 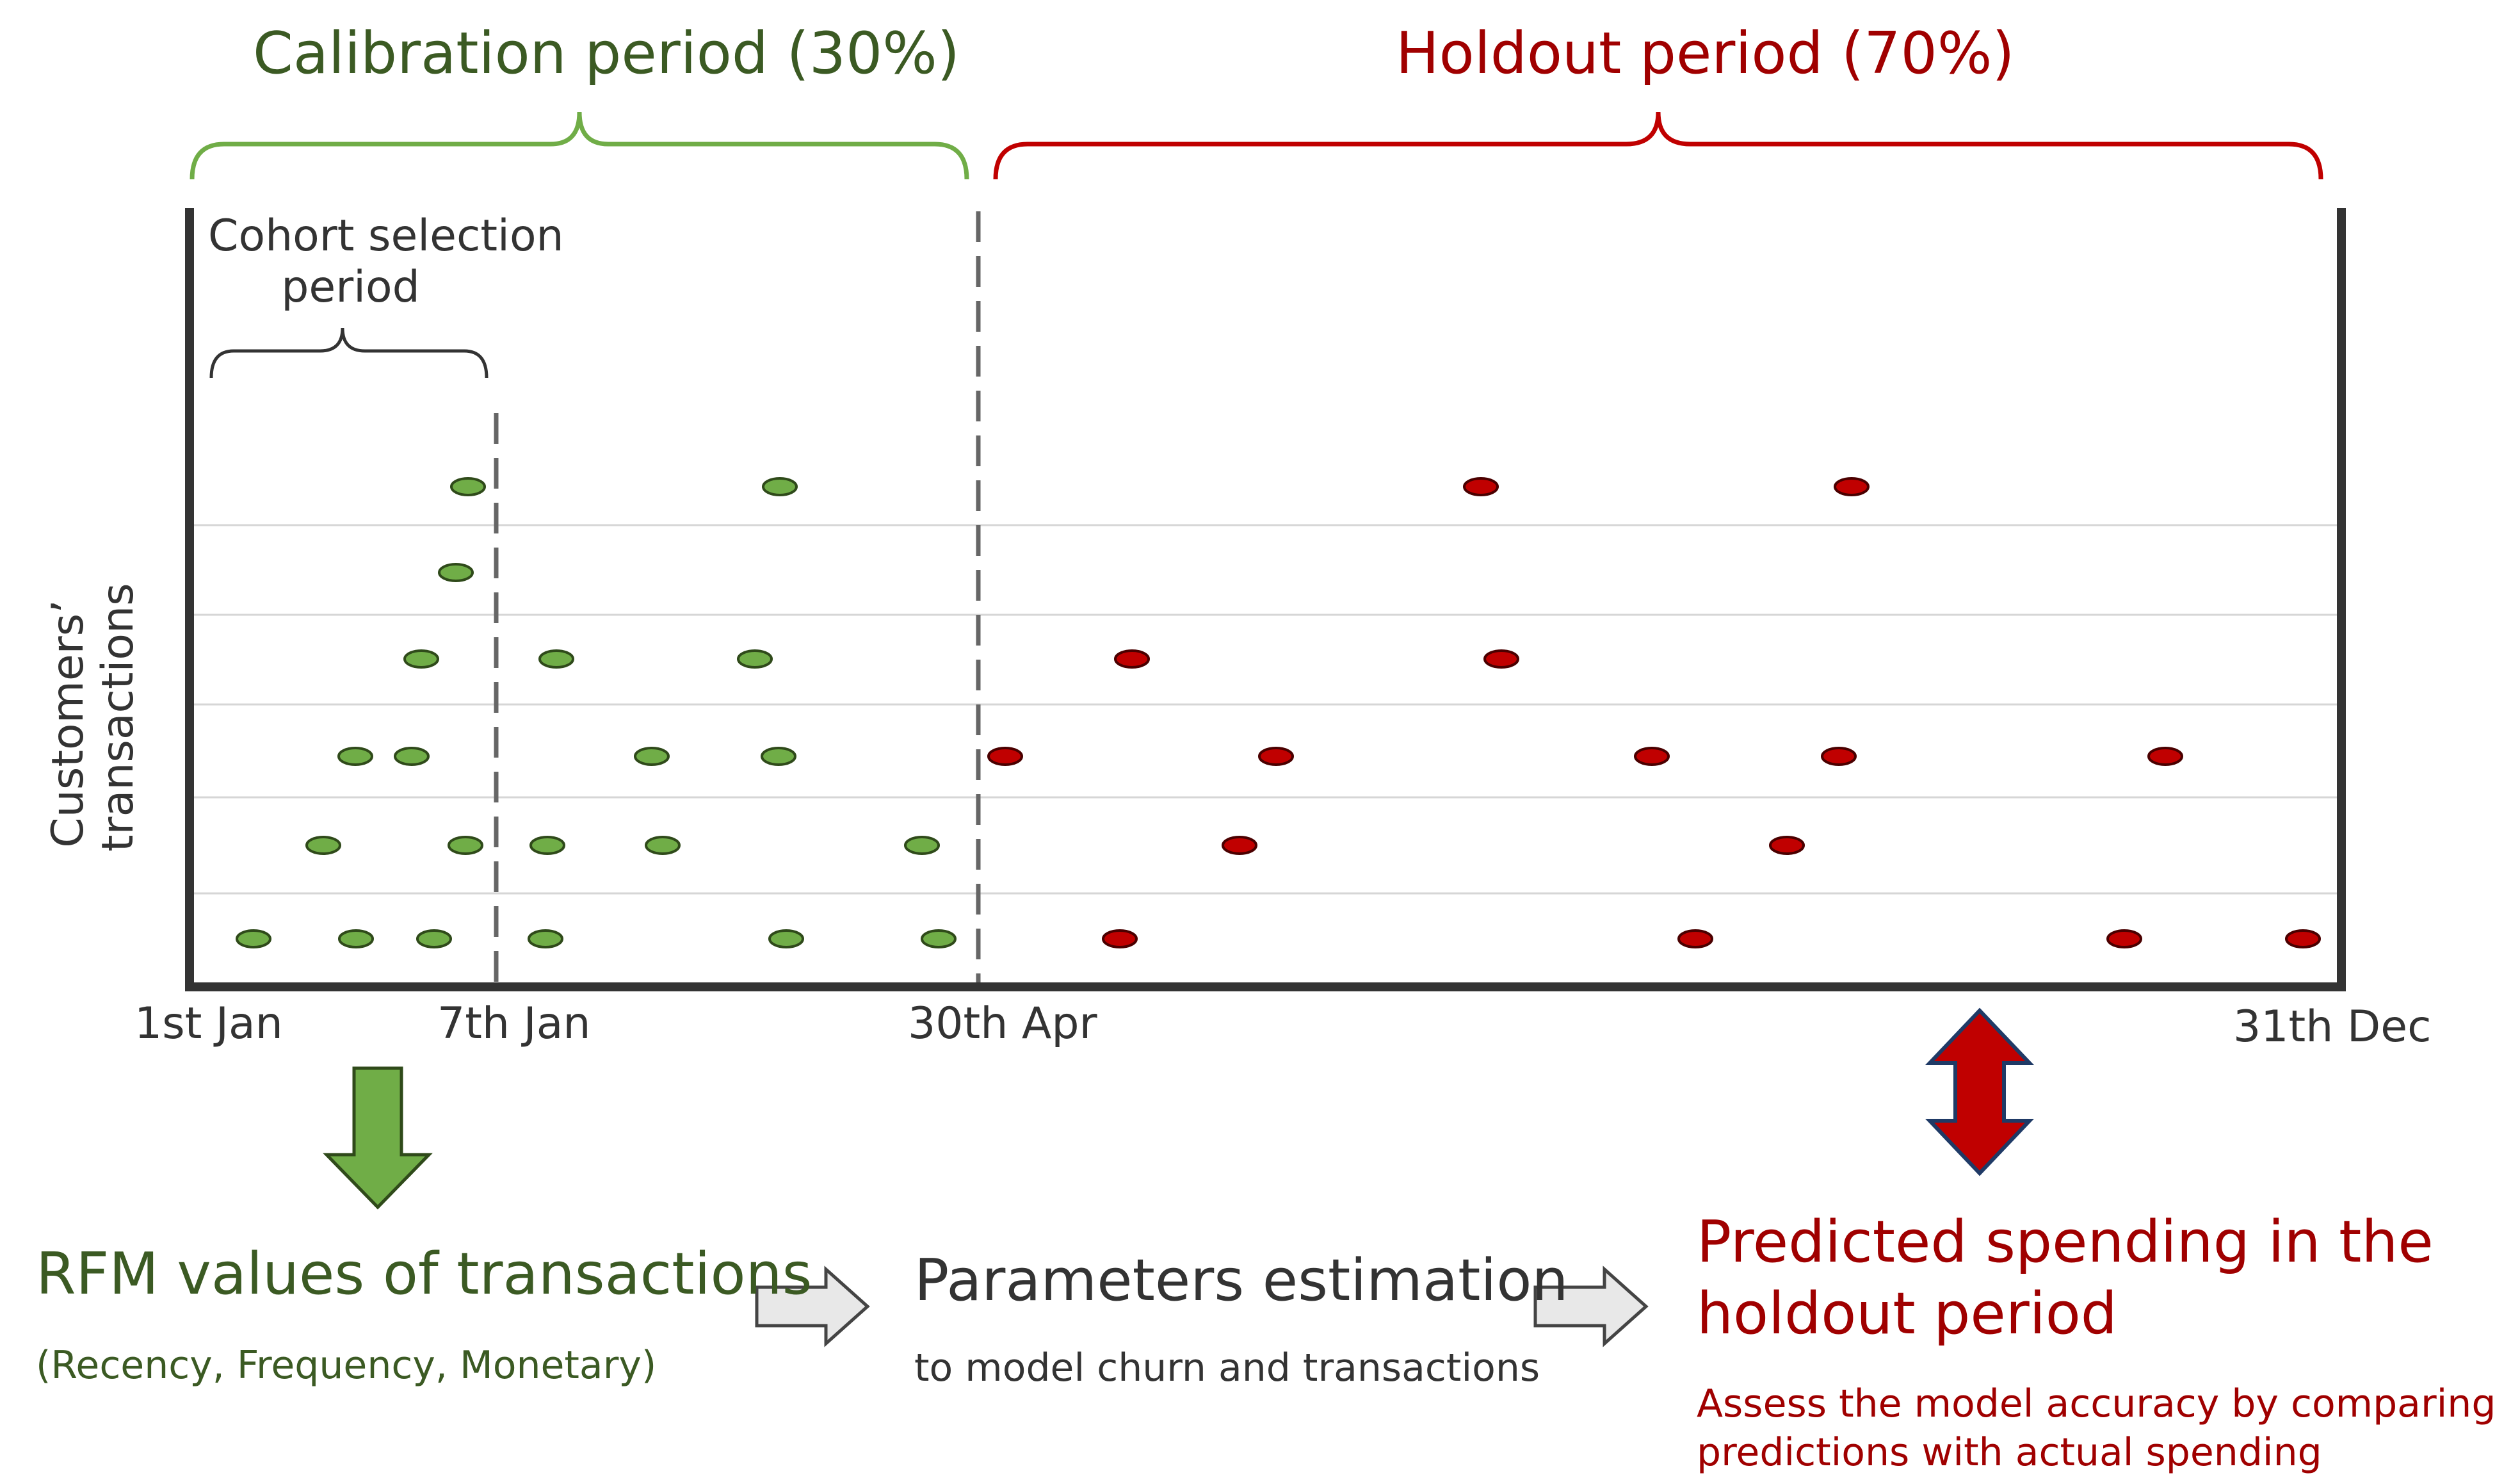 What do you see at coordinates (1241, 1280) in the screenshot?
I see `params-title: Parameters estimation` at bounding box center [1241, 1280].